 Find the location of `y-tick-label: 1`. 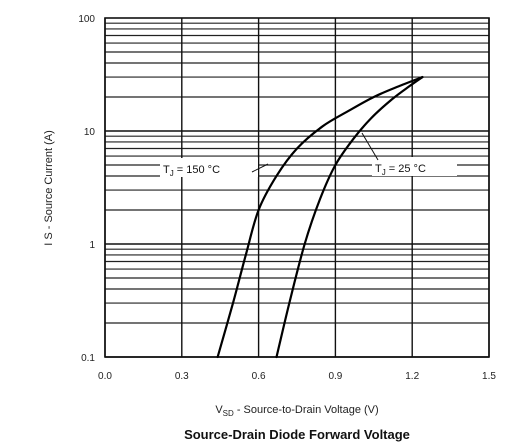

y-tick-label: 1 is located at coordinates (92, 245).